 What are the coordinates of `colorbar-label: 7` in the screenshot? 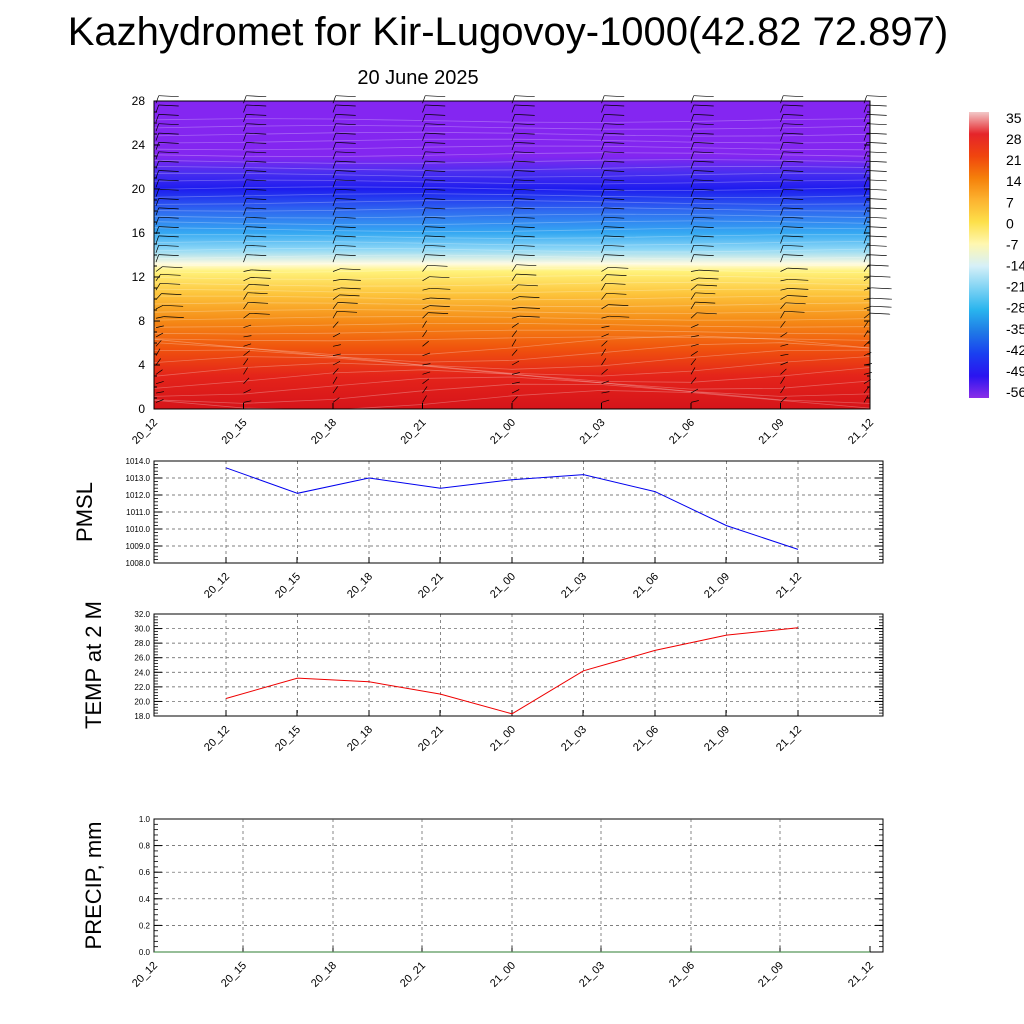 It's located at (1010, 202).